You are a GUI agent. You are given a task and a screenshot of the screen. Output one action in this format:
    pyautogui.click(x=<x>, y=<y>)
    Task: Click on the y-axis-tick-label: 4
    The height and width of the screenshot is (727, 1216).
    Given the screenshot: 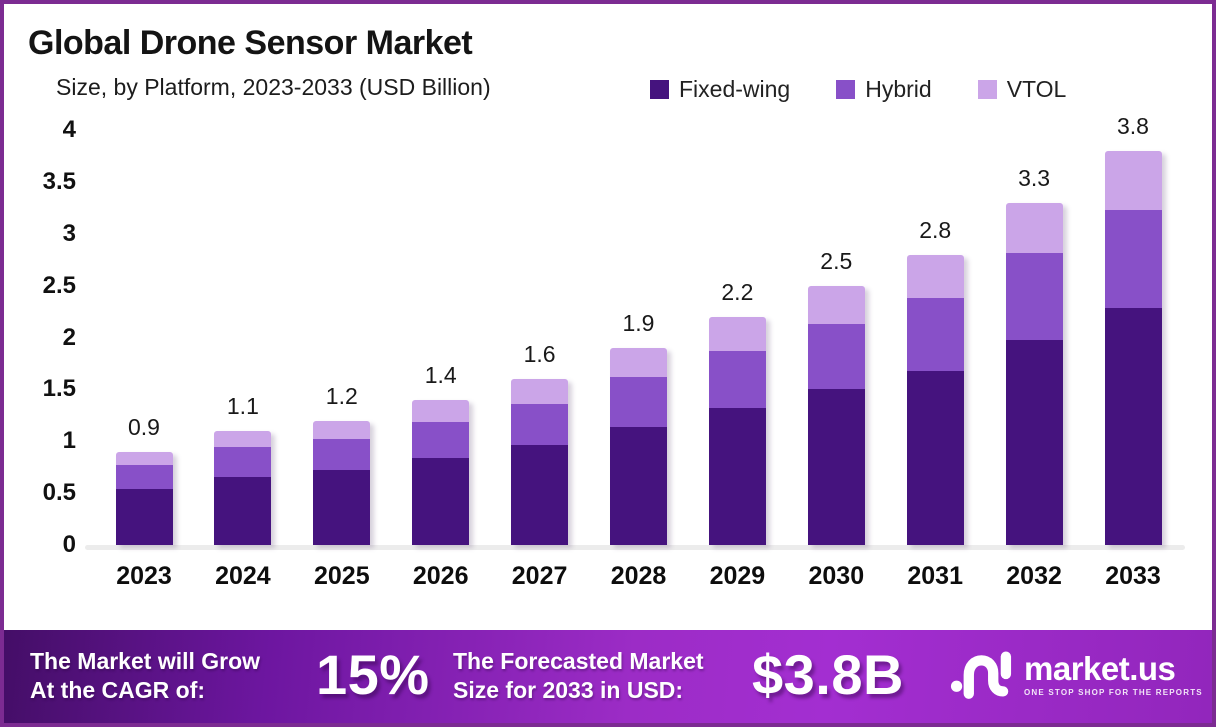 What is the action you would take?
    pyautogui.click(x=69, y=129)
    